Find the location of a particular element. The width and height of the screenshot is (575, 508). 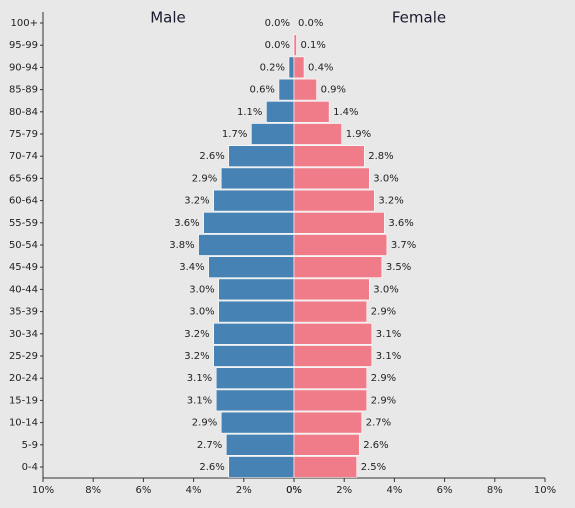

value-label: 0.1% is located at coordinates (313, 45).